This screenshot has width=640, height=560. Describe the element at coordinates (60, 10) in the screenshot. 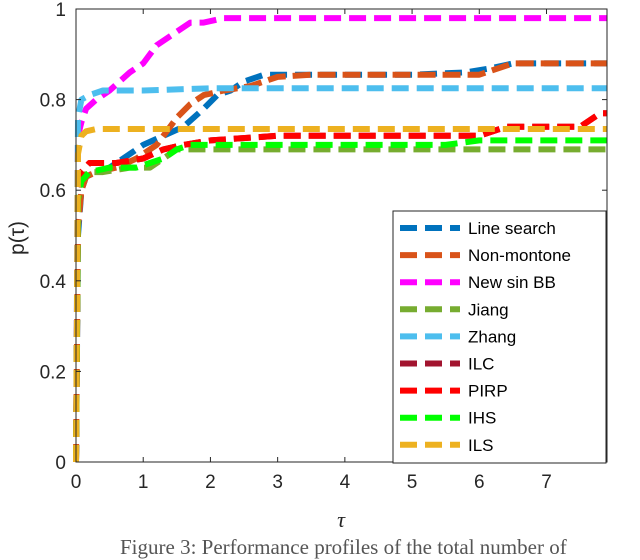

I see `y-tick-label: 1` at that location.